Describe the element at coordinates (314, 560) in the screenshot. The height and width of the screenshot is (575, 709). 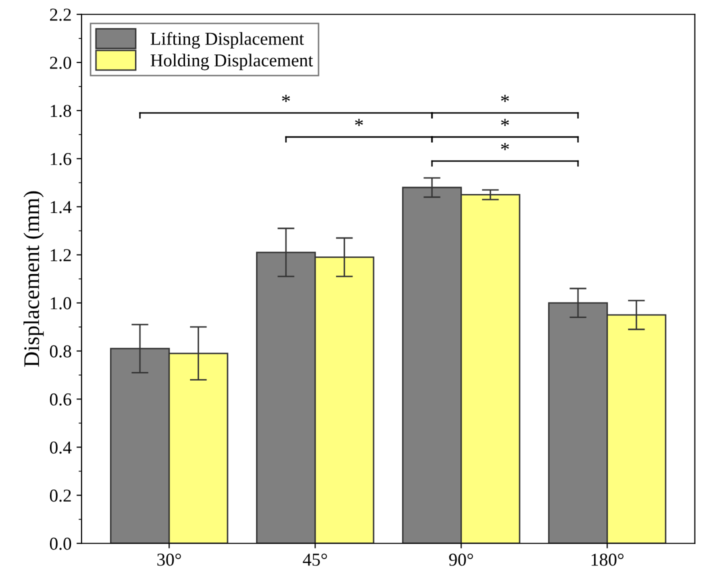
I see `x-tick-label: 45°` at that location.